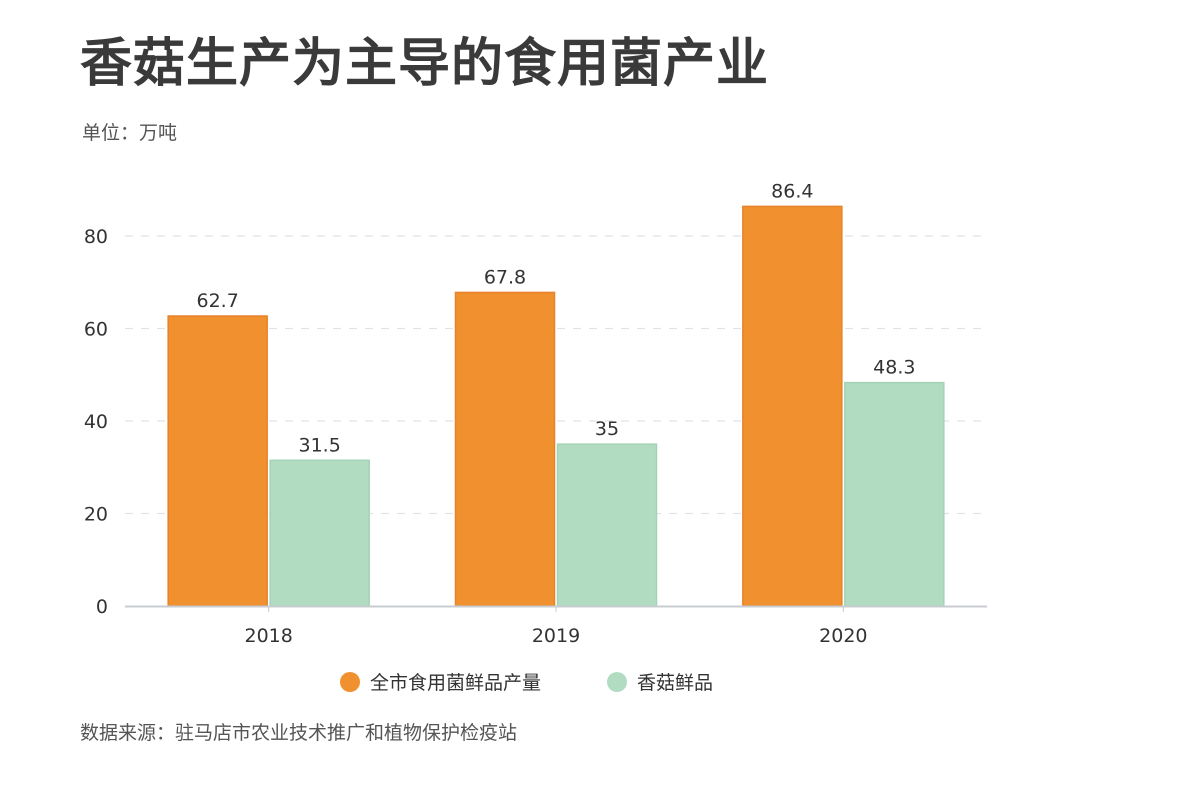 Image resolution: width=1181 pixels, height=796 pixels. What do you see at coordinates (505, 277) in the screenshot?
I see `data-label: 67.8` at bounding box center [505, 277].